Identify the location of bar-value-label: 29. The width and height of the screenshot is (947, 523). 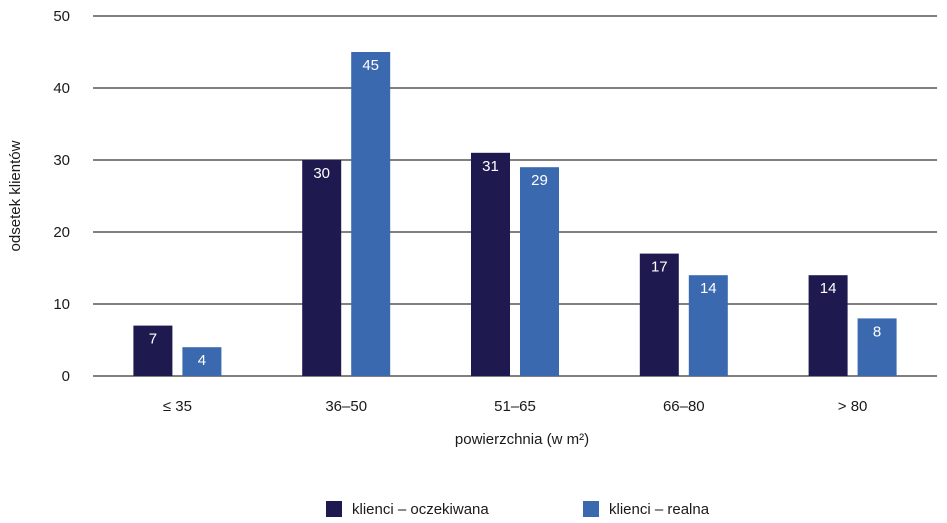
(539, 180).